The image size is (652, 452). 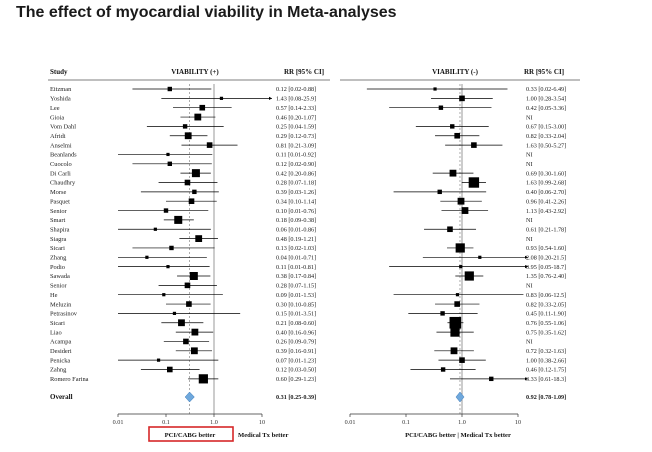 What do you see at coordinates (546, 248) in the screenshot?
I see `right-rr-value: 0.93 [0.54-1.60]` at bounding box center [546, 248].